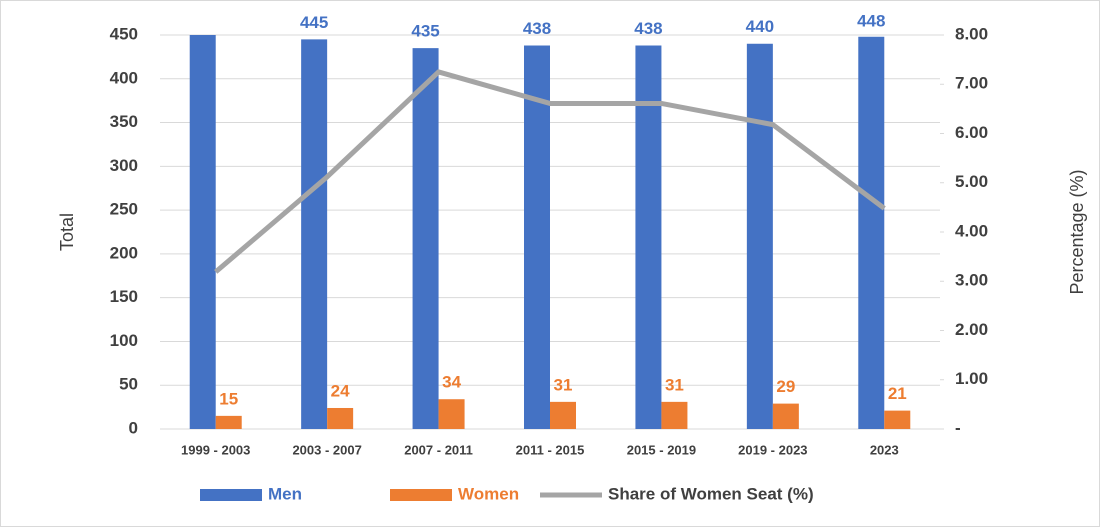 The image size is (1100, 527). Describe the element at coordinates (340, 390) in the screenshot. I see `data-label: 24` at that location.